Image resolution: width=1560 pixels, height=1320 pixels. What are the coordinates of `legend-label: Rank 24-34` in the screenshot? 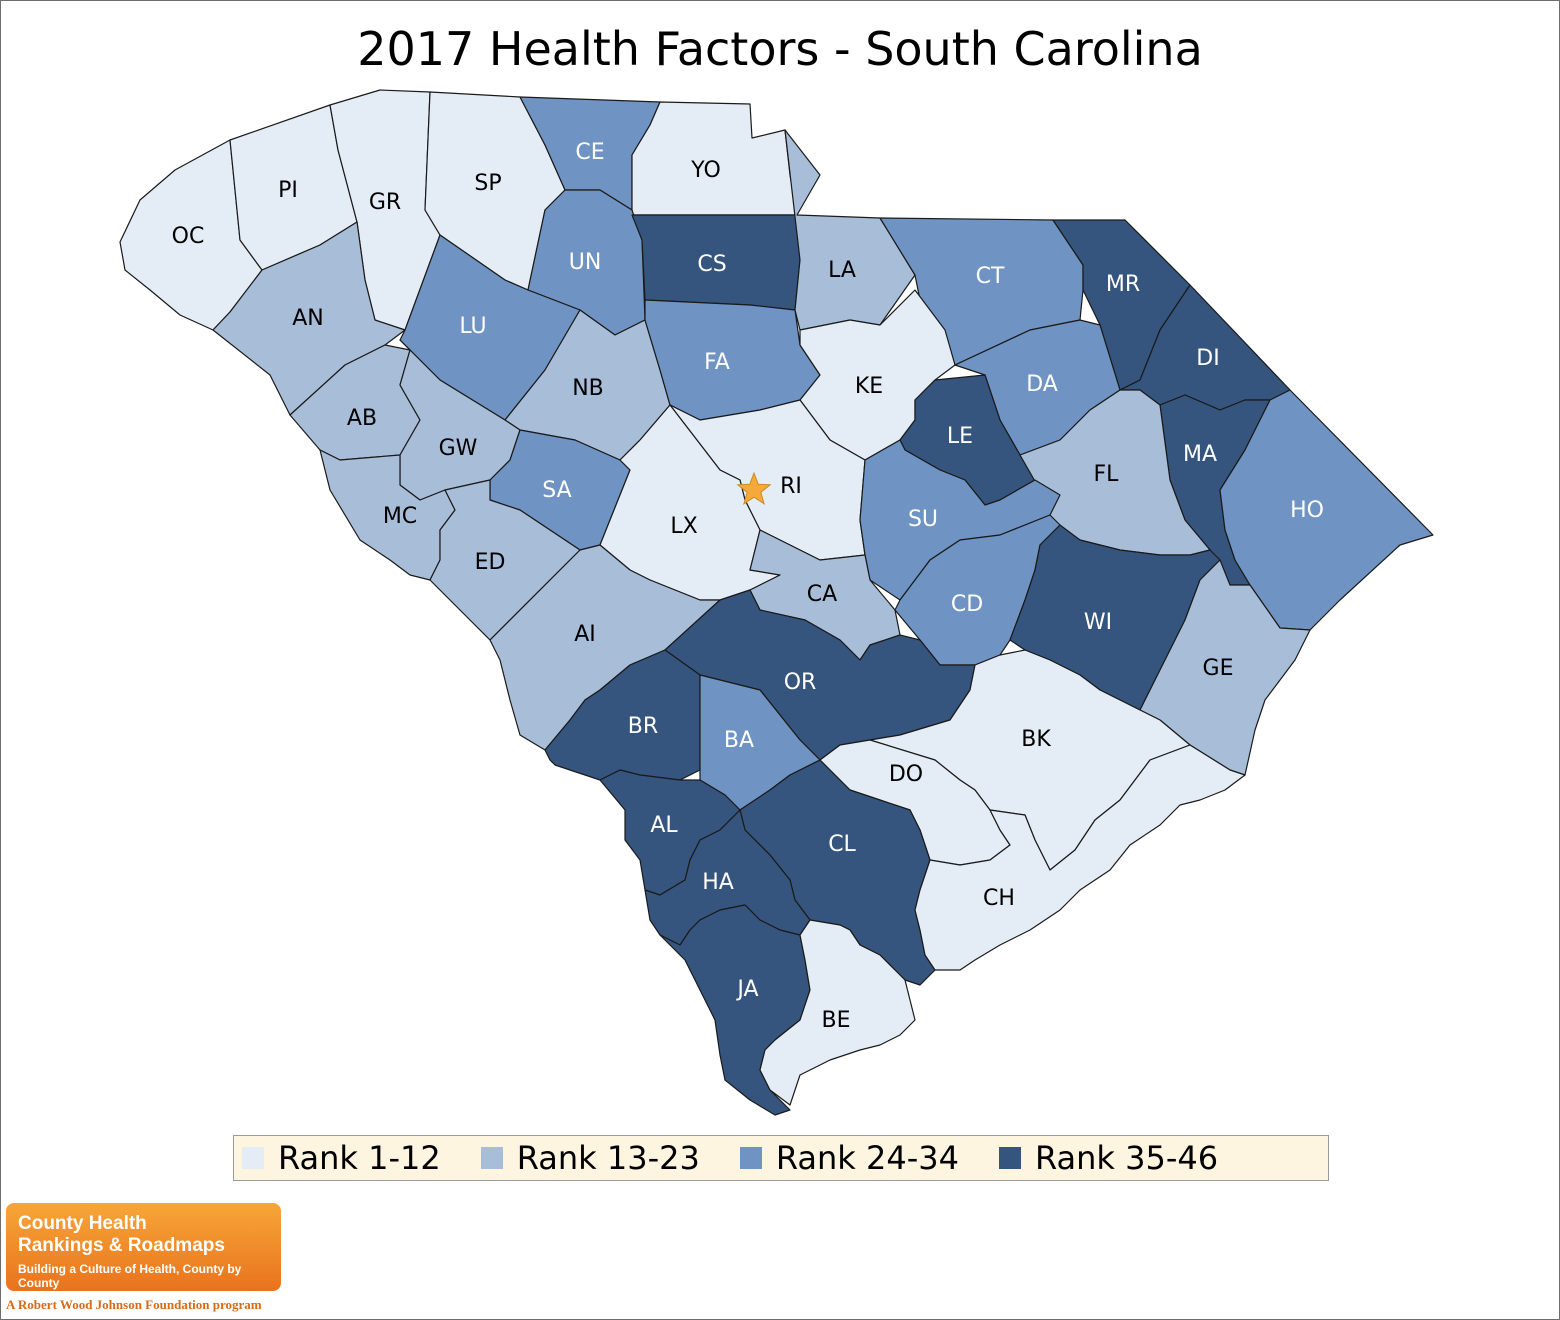 It's located at (867, 1158).